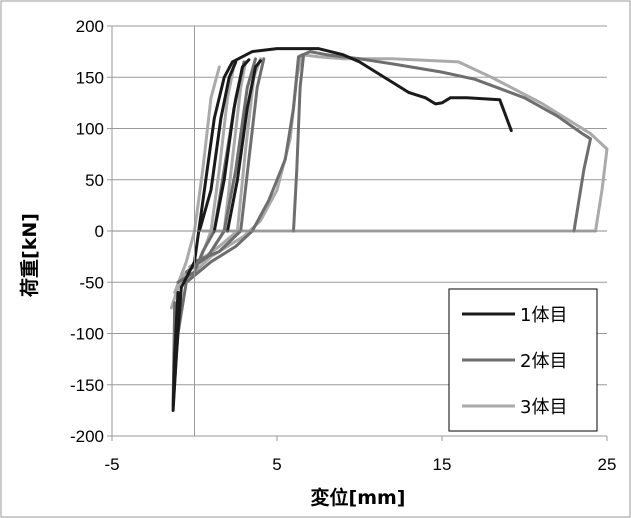  Describe the element at coordinates (90, 26) in the screenshot. I see `y-tick-label: 200` at that location.